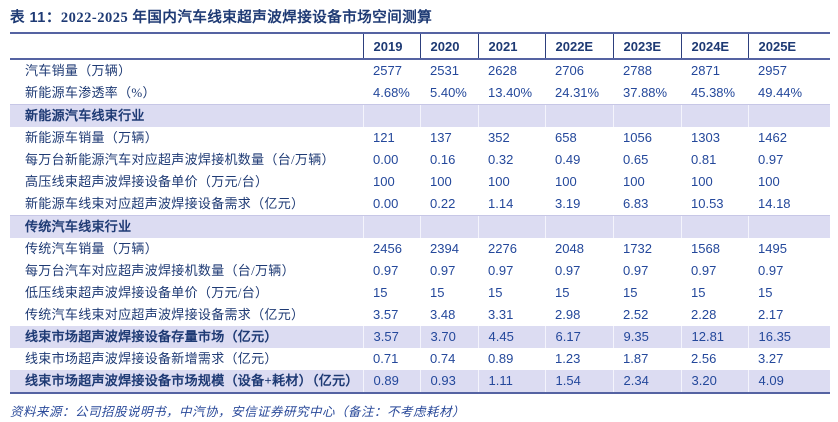 The image size is (838, 422). Describe the element at coordinates (186, 47) in the screenshot. I see `corner-cell` at that location.